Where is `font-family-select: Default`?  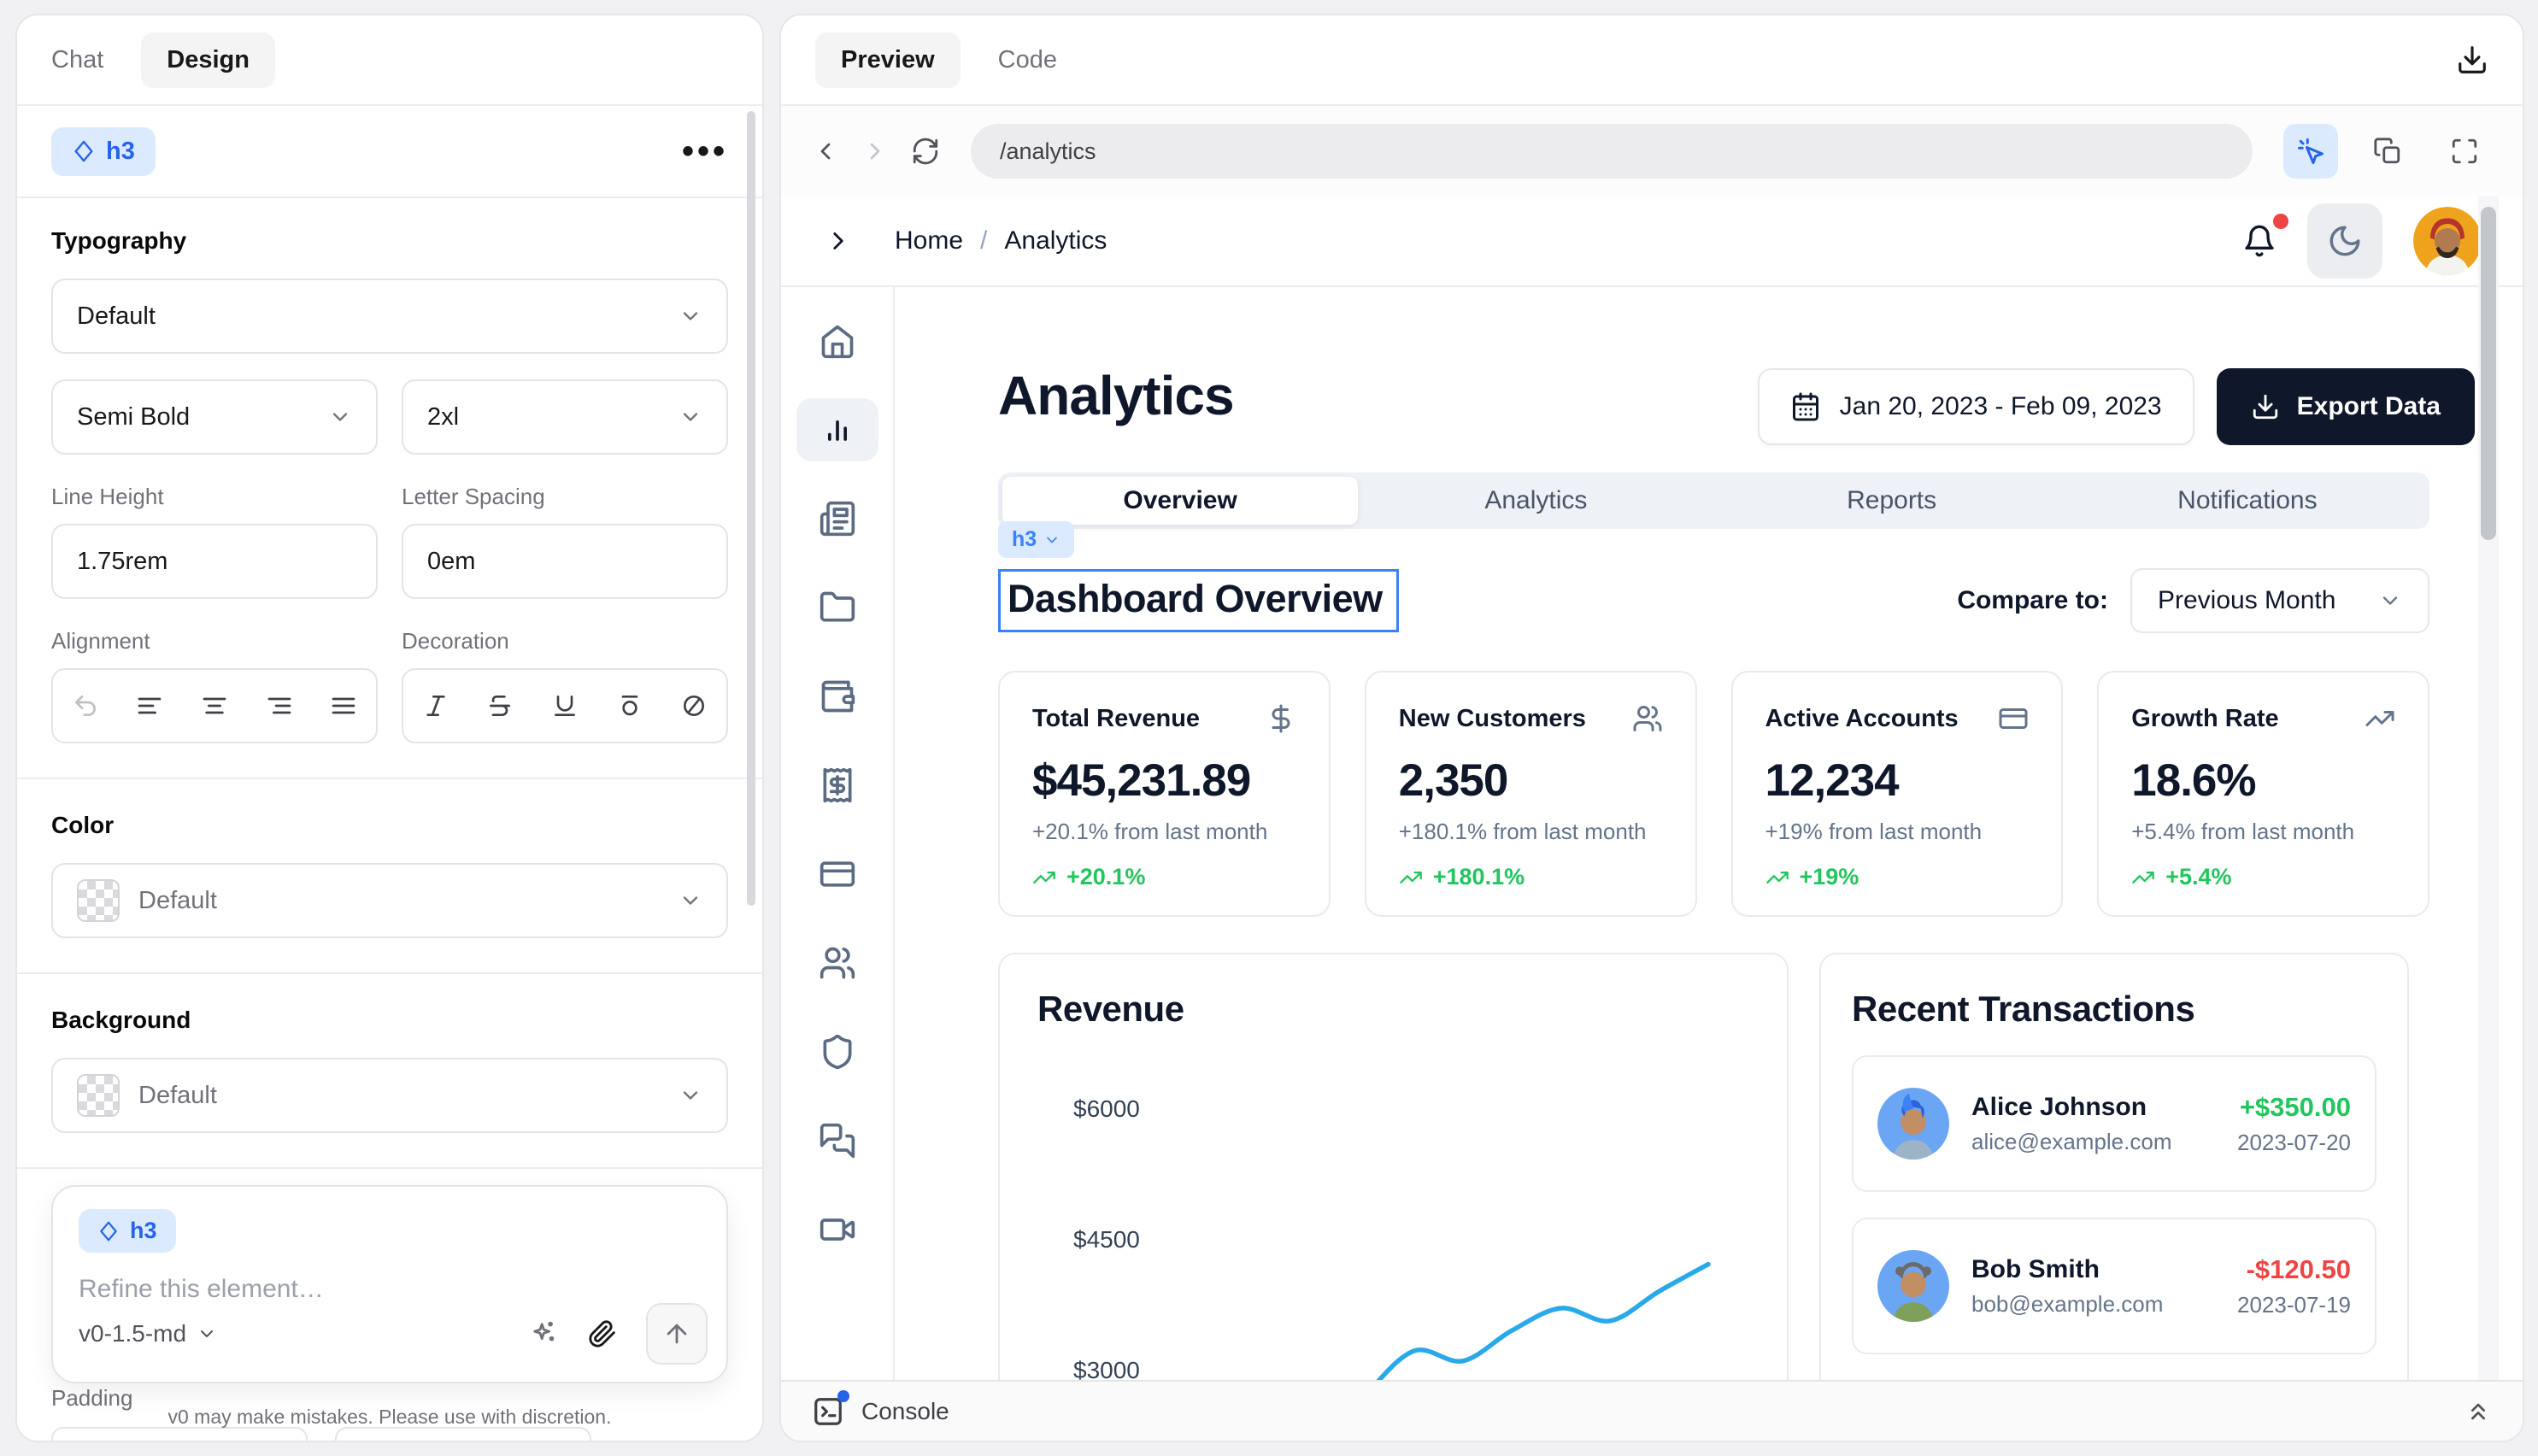 font-family-select: Default is located at coordinates (389, 316).